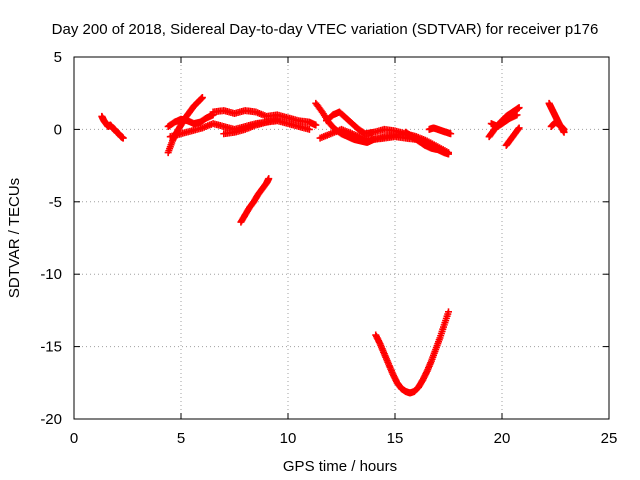 The width and height of the screenshot is (640, 480). Describe the element at coordinates (51, 419) in the screenshot. I see `y-tick-label: -20` at that location.